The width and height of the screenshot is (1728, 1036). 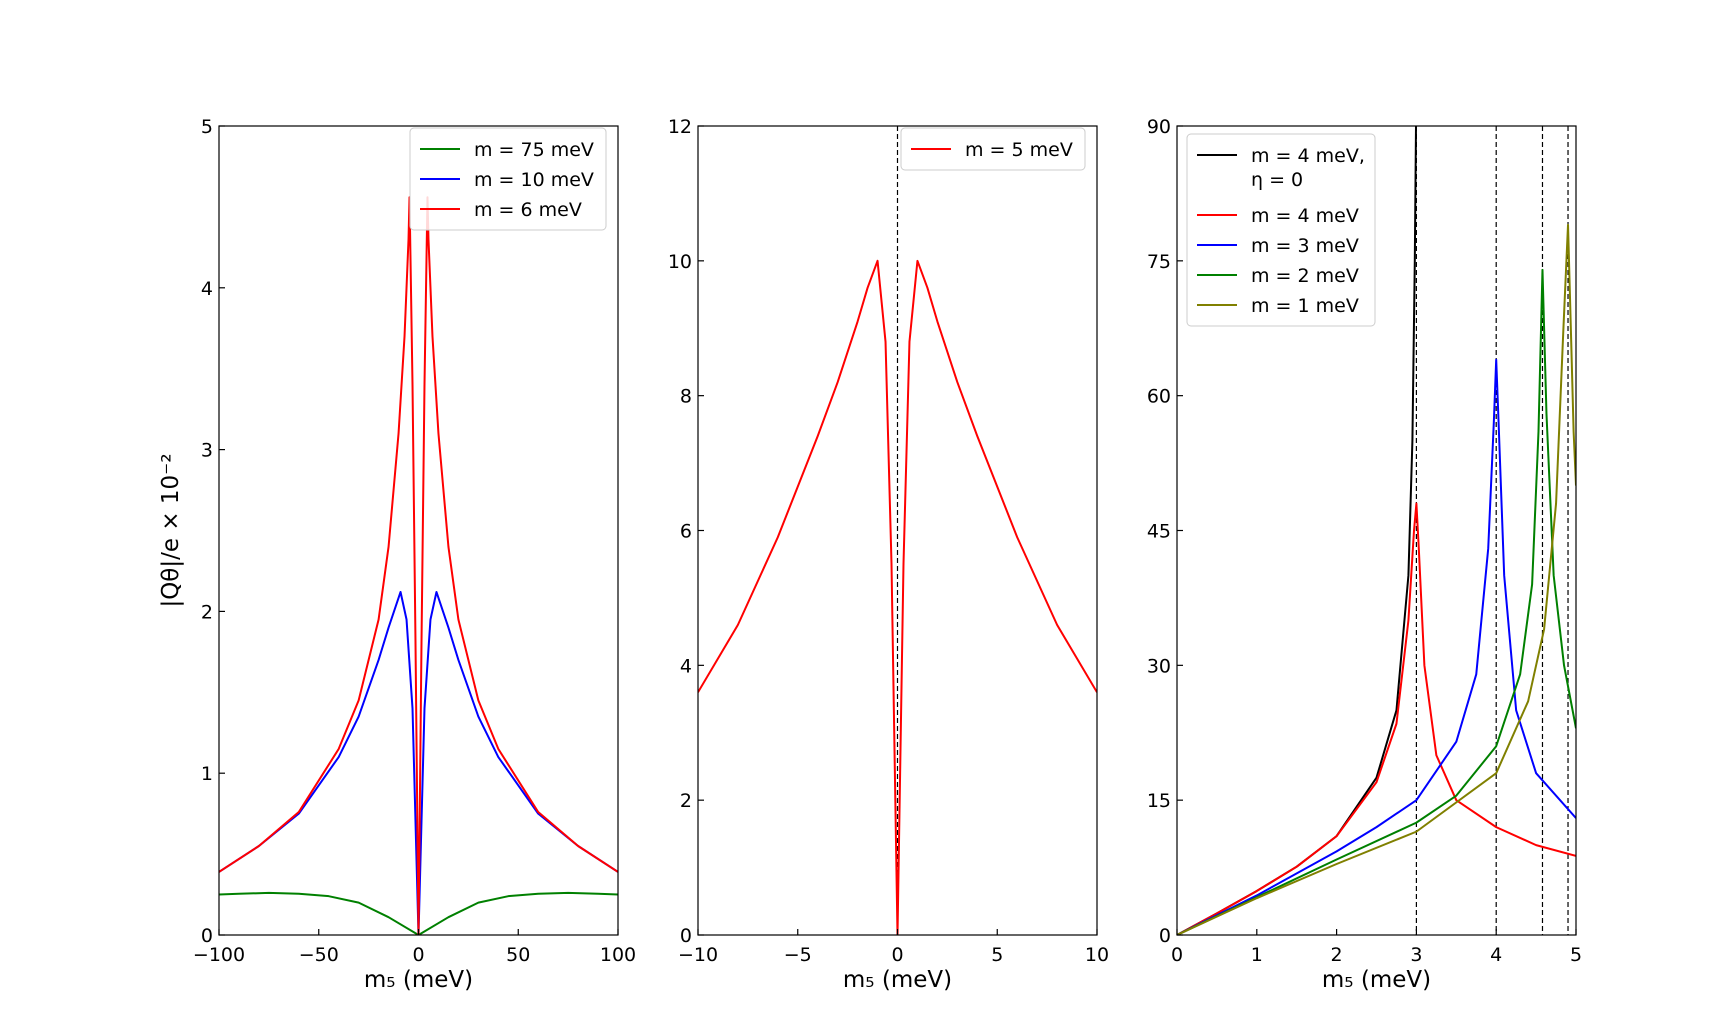 I want to click on x-tick-label: 50, so click(x=518, y=955).